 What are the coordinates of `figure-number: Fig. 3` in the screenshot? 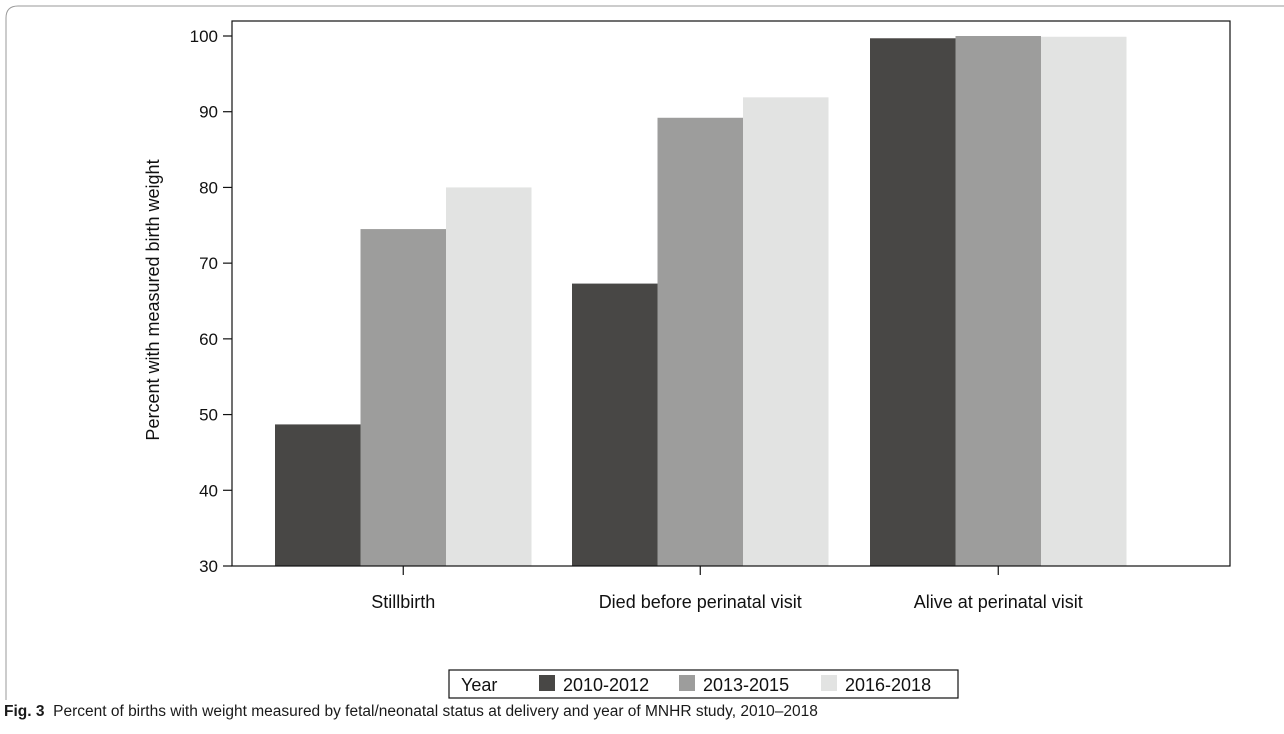 It's located at (24, 711).